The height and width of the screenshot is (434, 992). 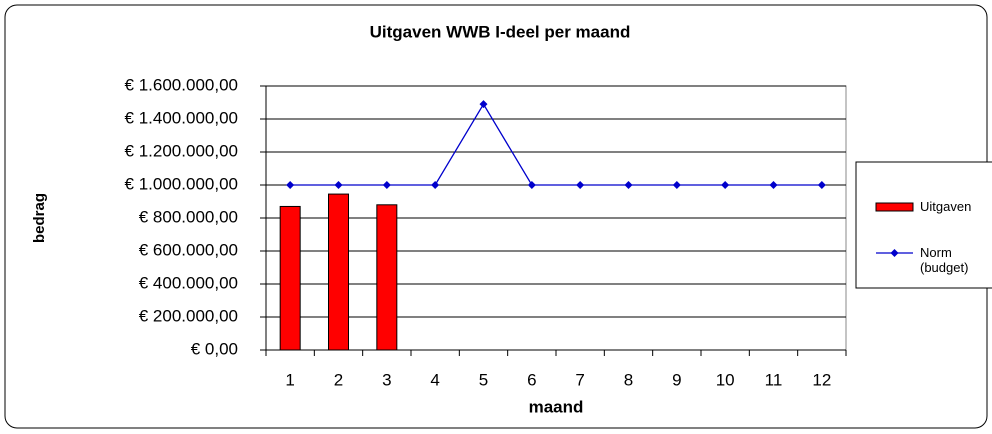 I want to click on y-tick-label: € 800.000,00, so click(x=188, y=216).